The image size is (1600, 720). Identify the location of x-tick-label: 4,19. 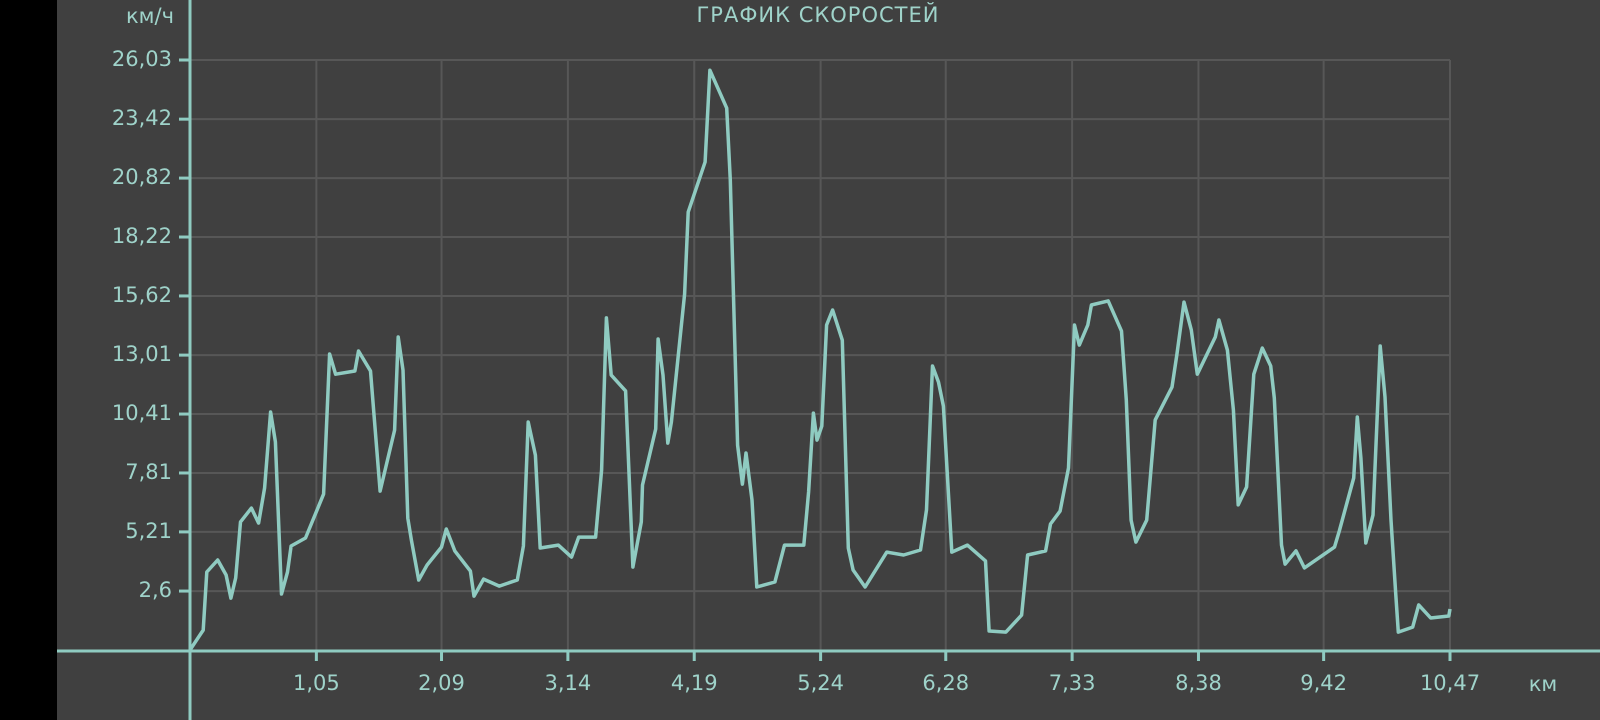
(694, 683).